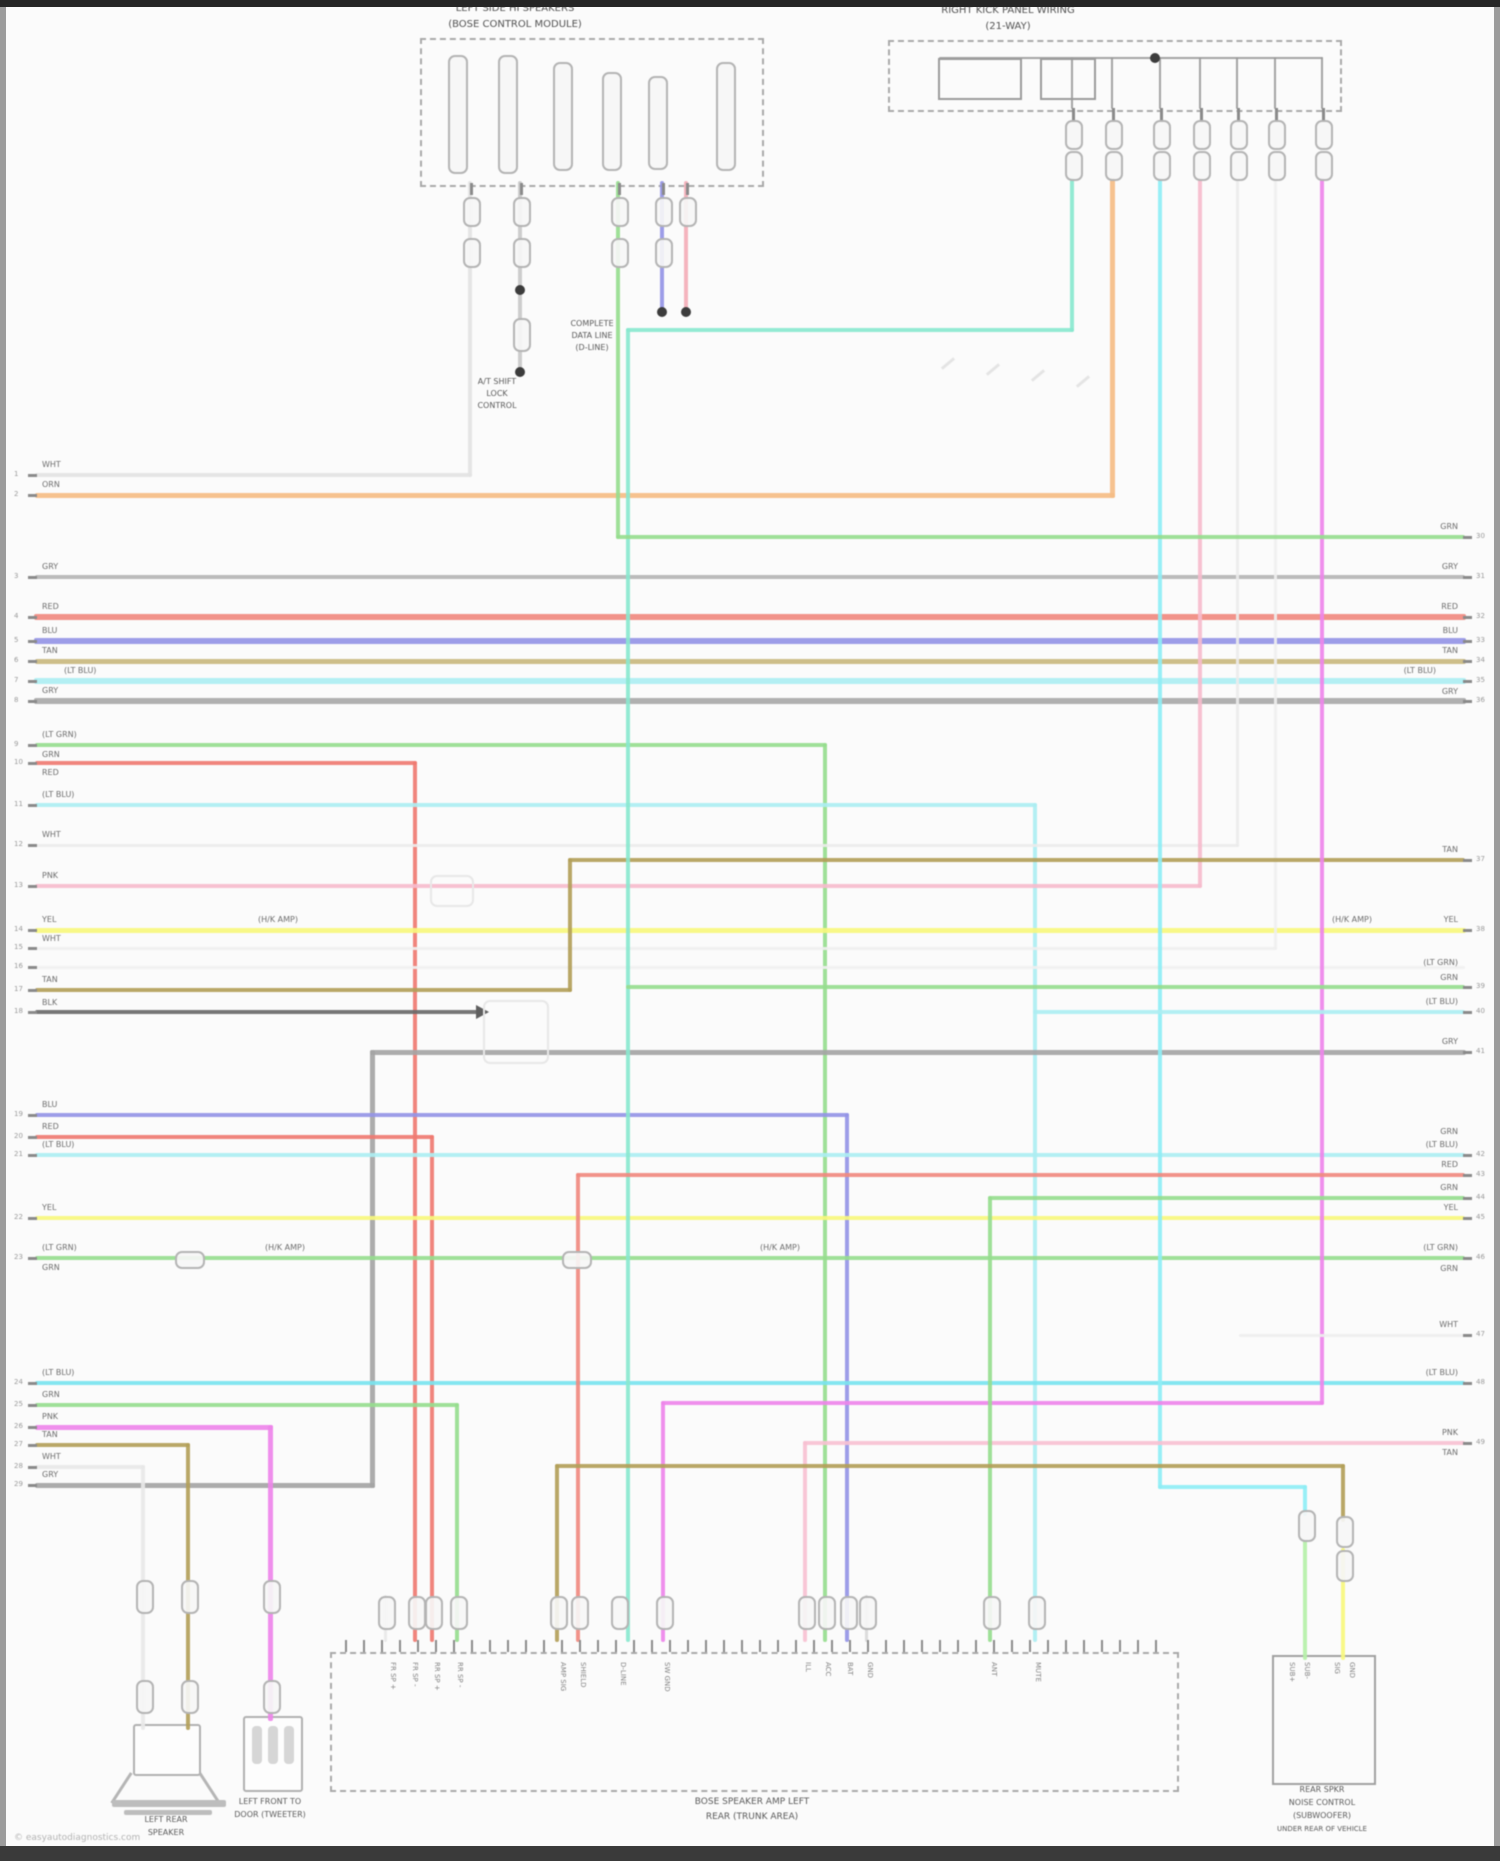  I want to click on wire-ltblu-drop, so click(536, 805).